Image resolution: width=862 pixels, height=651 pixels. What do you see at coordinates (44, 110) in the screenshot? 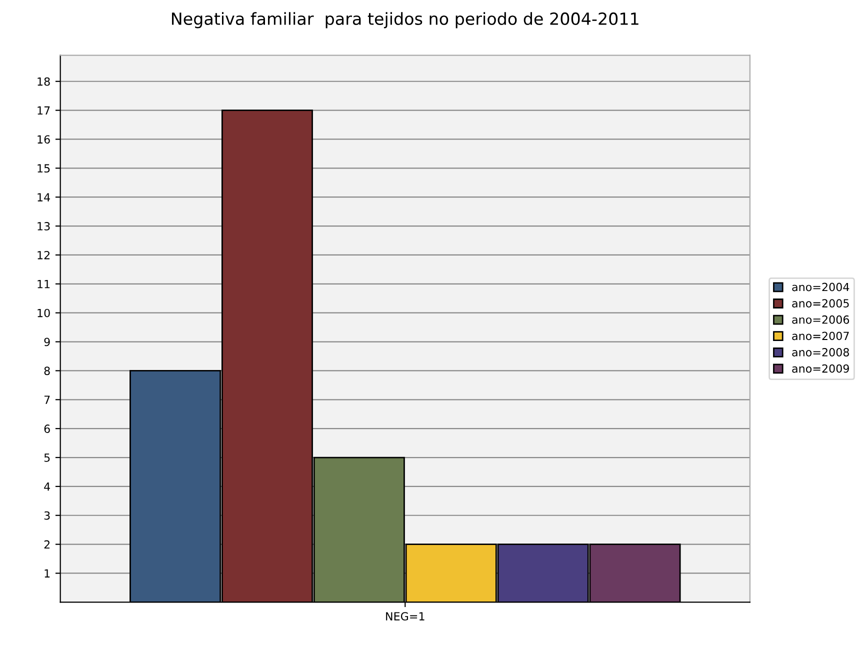
I see `y-tick-label: 17` at bounding box center [44, 110].